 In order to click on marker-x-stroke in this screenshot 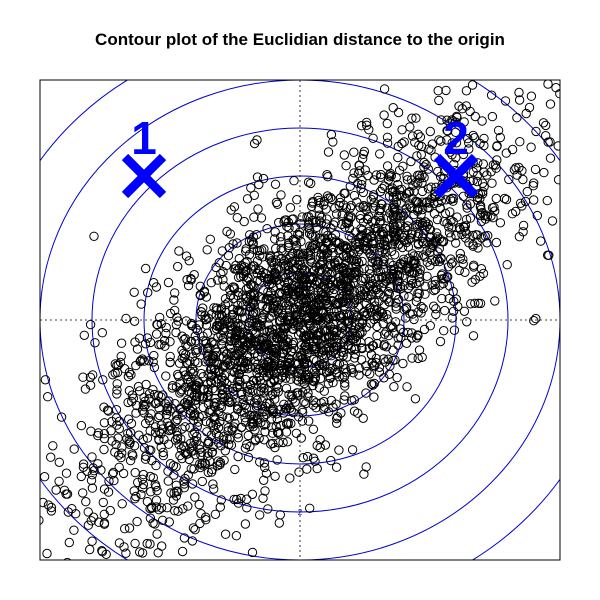, I will do `click(456, 176)`.